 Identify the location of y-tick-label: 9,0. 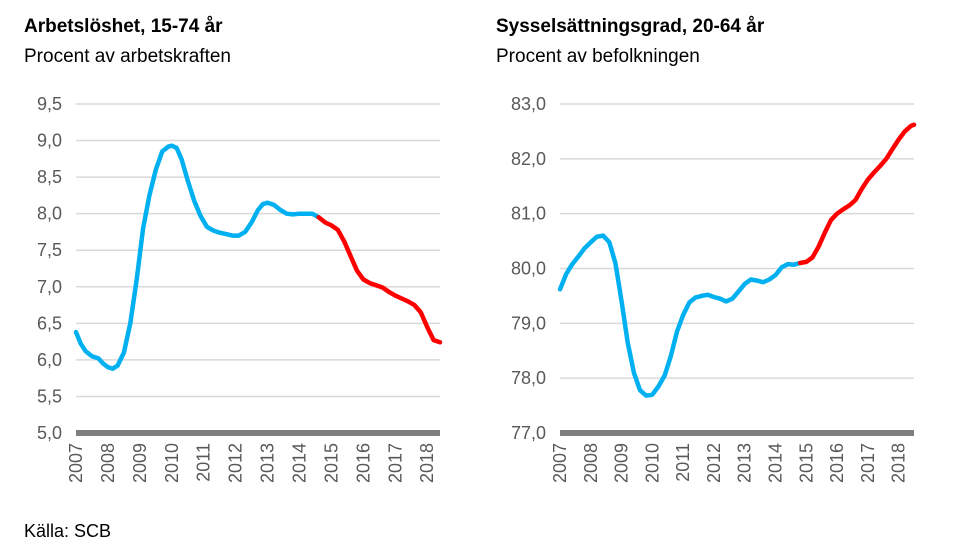
(49, 141).